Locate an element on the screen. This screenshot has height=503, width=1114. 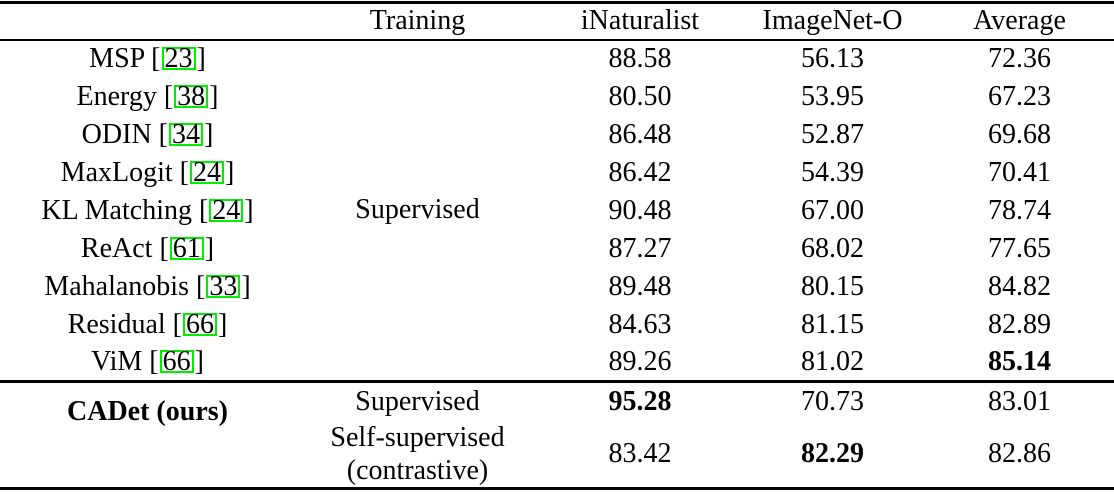
inaturalist-value: 90.48 is located at coordinates (640, 210).